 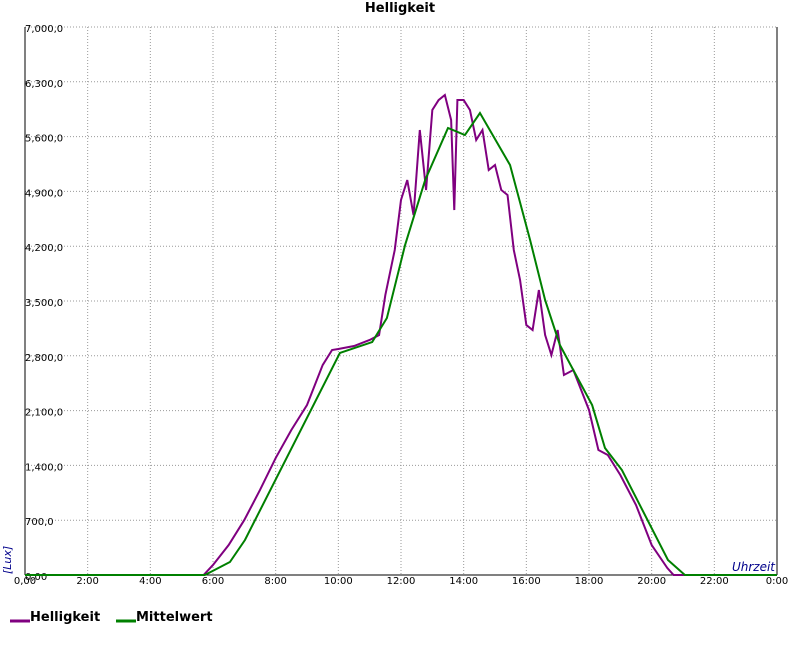 What do you see at coordinates (44, 248) in the screenshot?
I see `y-tick-label: 4,200,0` at bounding box center [44, 248].